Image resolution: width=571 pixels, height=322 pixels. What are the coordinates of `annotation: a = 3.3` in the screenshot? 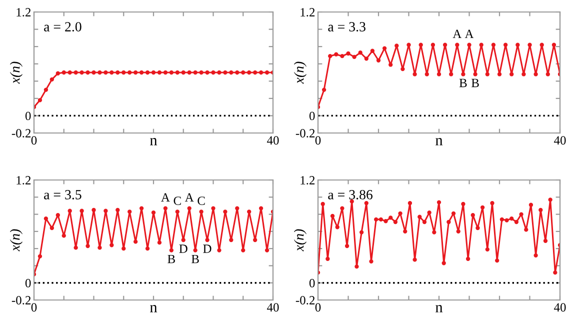 It's located at (347, 27).